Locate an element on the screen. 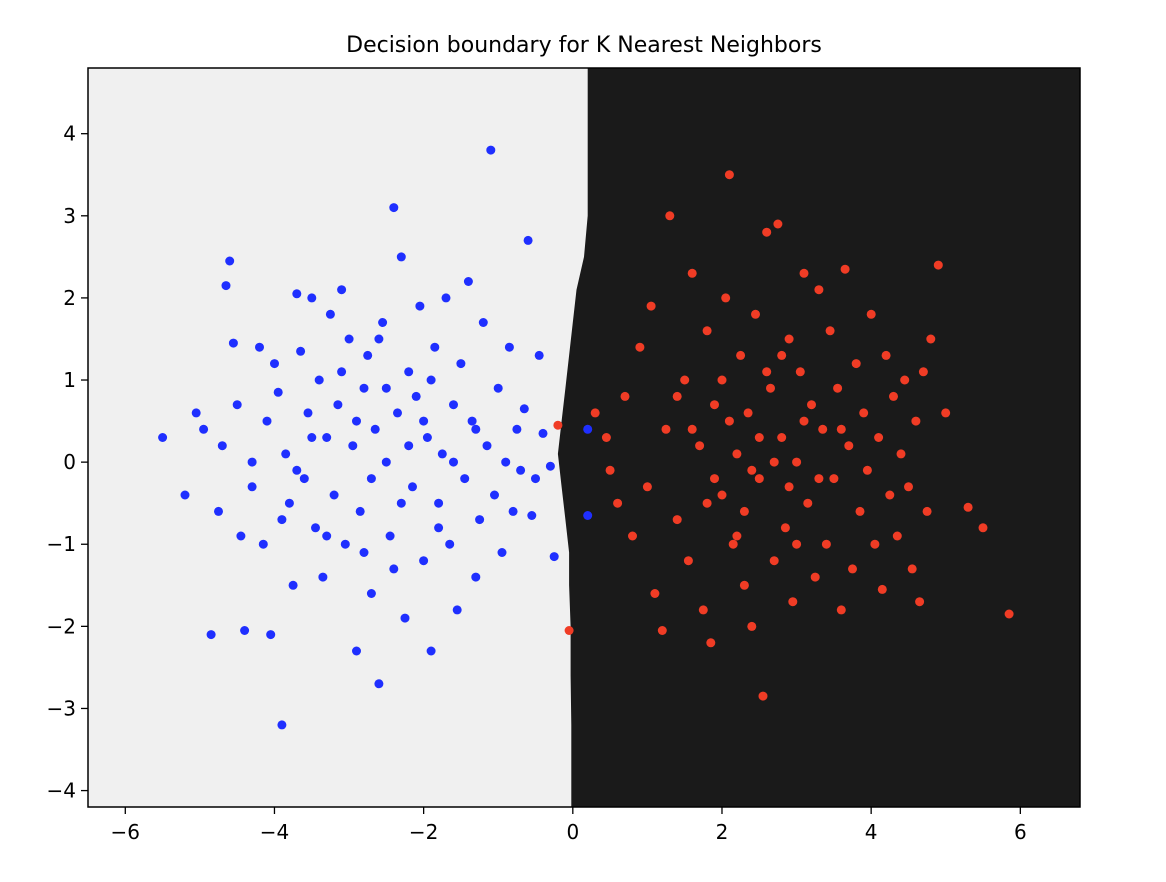  y-tick-label: 2 is located at coordinates (69, 298).